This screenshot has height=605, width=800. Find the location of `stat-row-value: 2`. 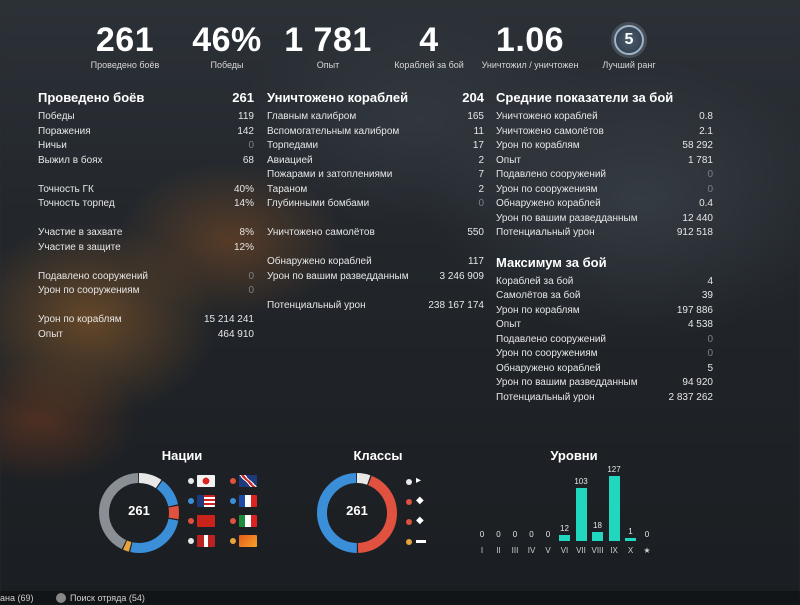

stat-row-value: 2 is located at coordinates (481, 189).